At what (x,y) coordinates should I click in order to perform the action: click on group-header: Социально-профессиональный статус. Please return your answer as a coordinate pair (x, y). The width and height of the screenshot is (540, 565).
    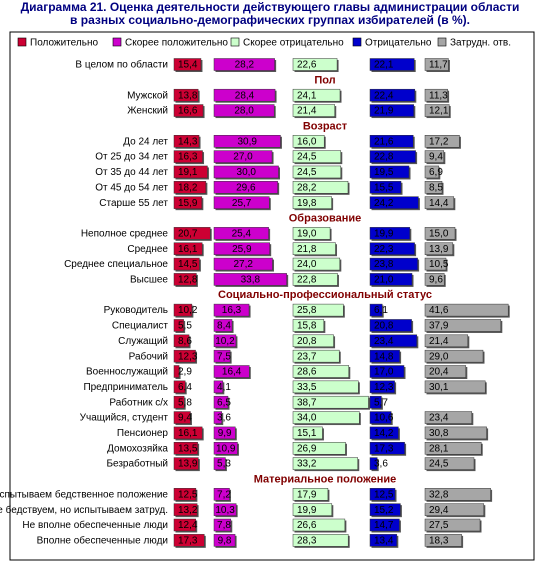
    Looking at the image, I should click on (325, 295).